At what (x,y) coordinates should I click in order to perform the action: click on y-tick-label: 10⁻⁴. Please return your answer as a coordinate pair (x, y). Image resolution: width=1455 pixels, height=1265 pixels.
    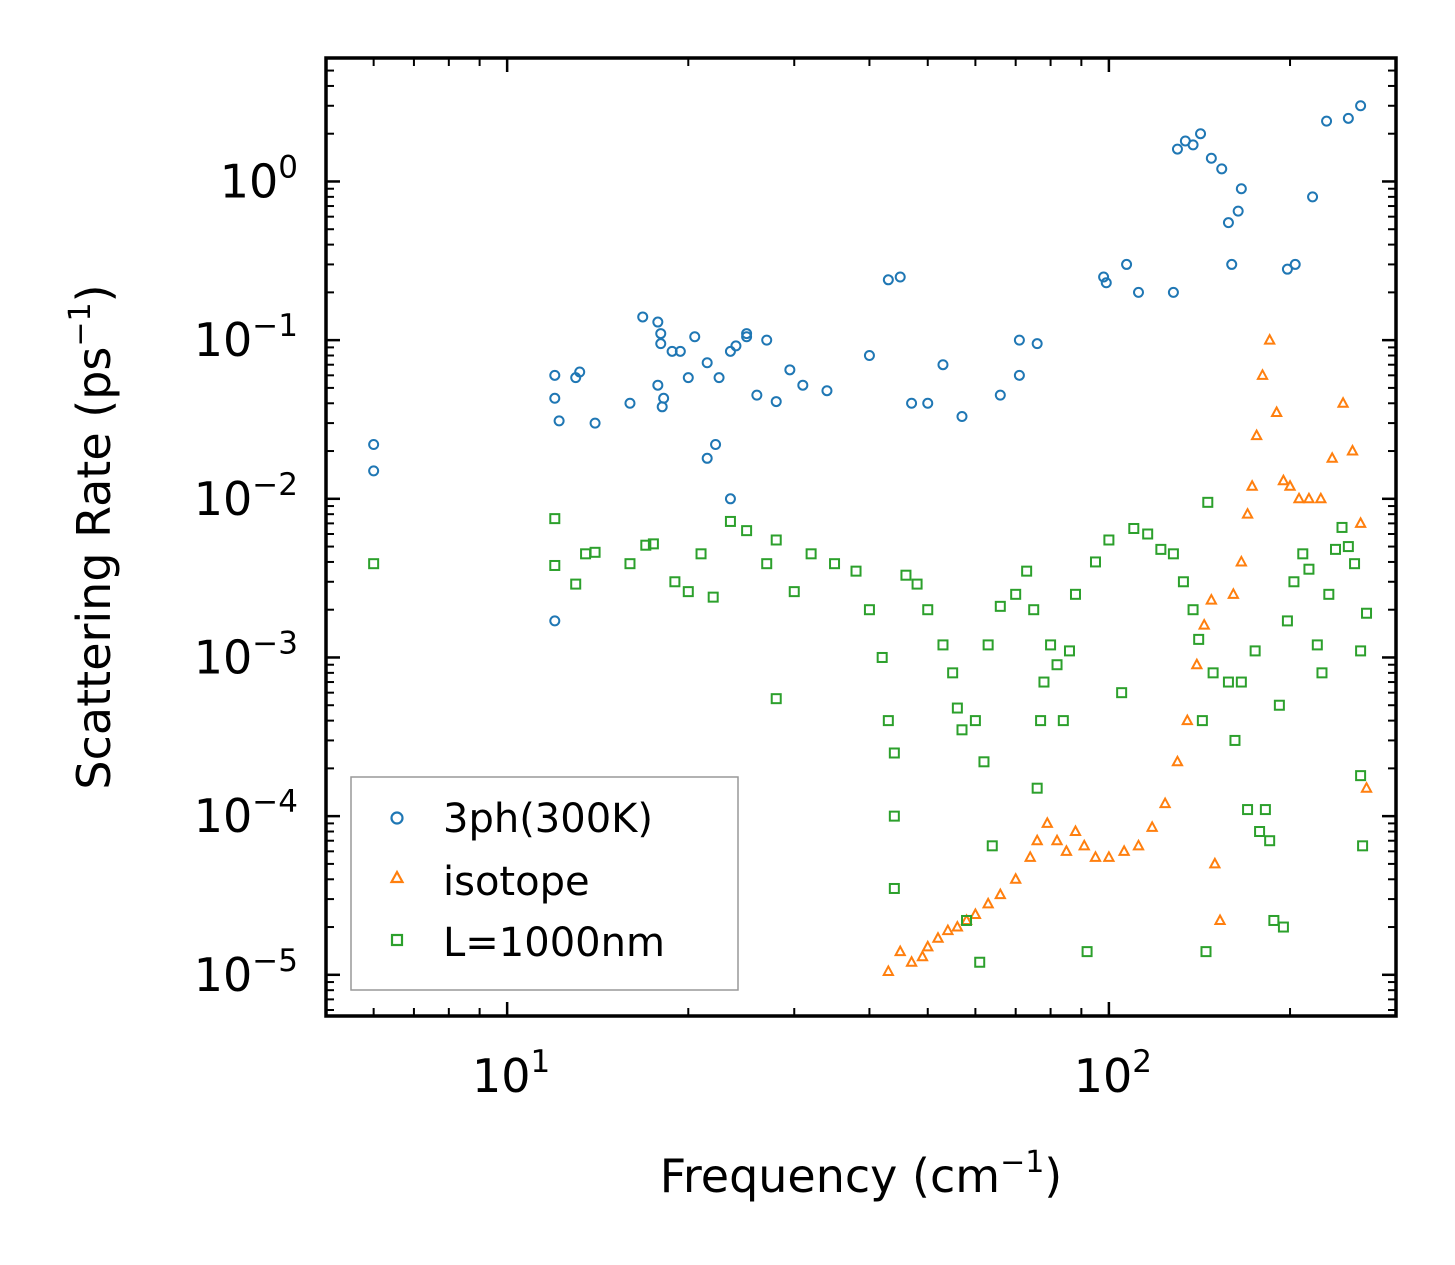
    Looking at the image, I should click on (246, 813).